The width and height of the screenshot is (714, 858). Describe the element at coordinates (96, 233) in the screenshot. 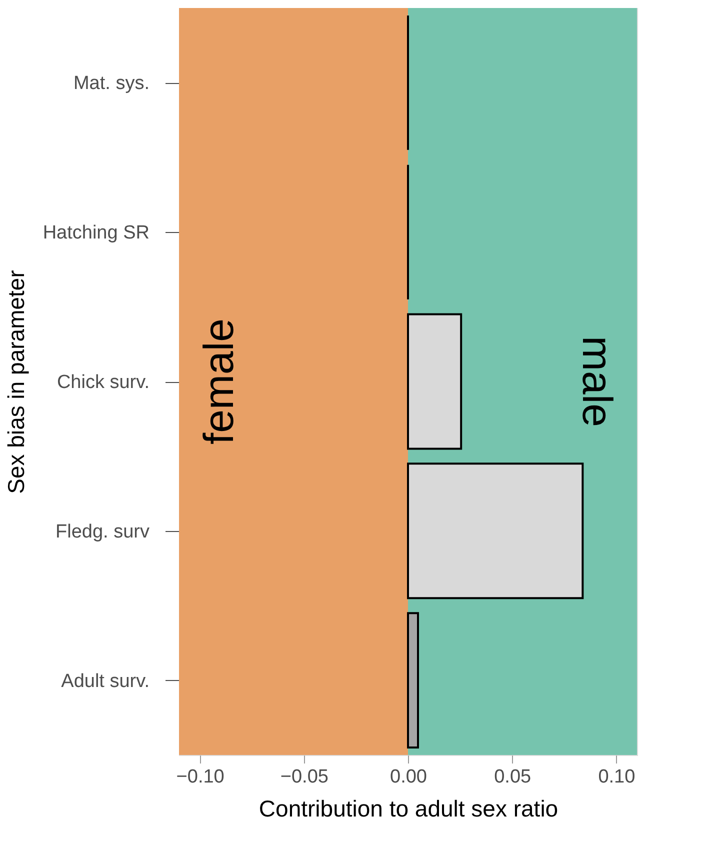

I see `y-tick-label: Hatching SR` at that location.